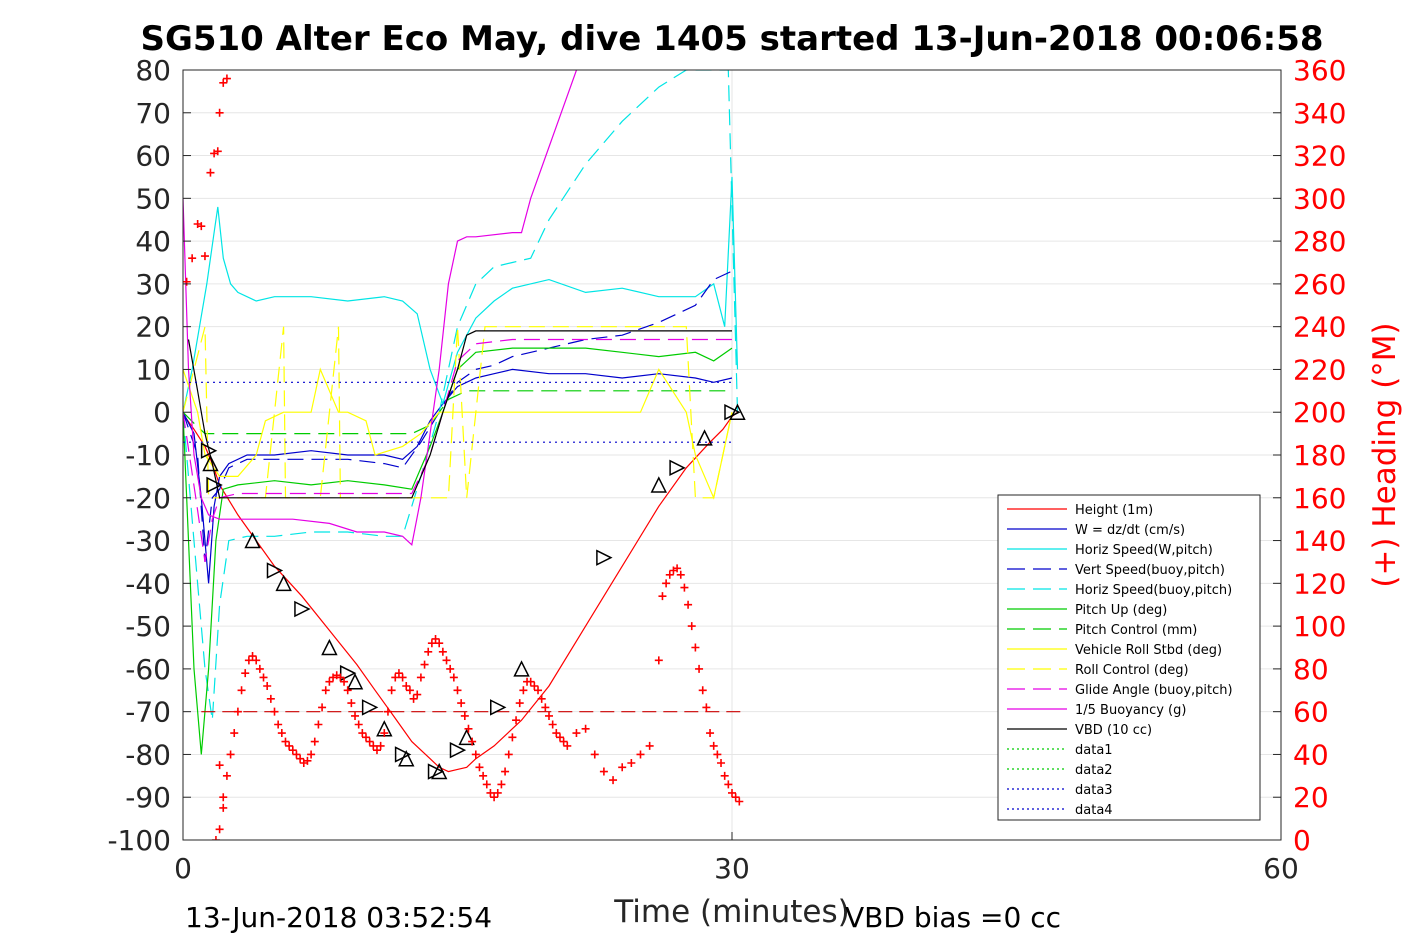 The width and height of the screenshot is (1417, 945). What do you see at coordinates (1319, 498) in the screenshot?
I see `y-right-tick-label: 160` at bounding box center [1319, 498].